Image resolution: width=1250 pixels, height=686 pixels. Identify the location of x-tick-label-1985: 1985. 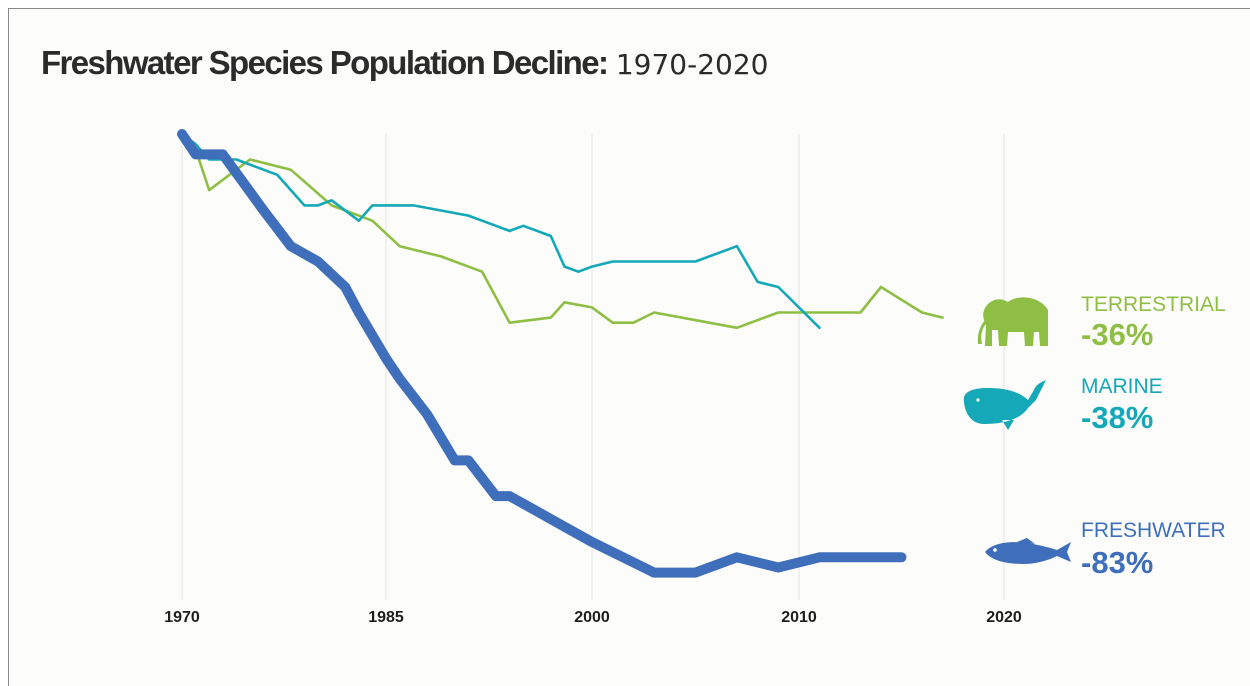
(386, 617).